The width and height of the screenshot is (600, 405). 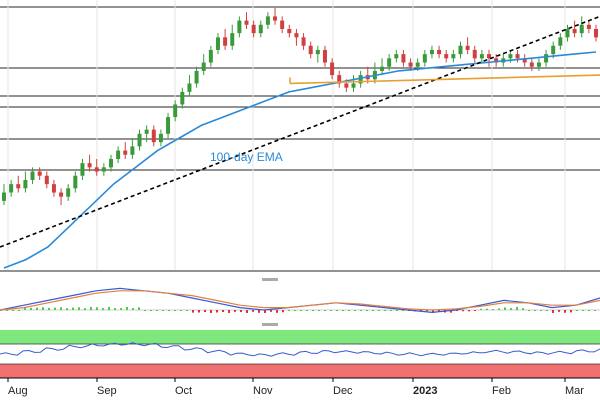 I want to click on ema-label: 100-day EMA, so click(x=246, y=157).